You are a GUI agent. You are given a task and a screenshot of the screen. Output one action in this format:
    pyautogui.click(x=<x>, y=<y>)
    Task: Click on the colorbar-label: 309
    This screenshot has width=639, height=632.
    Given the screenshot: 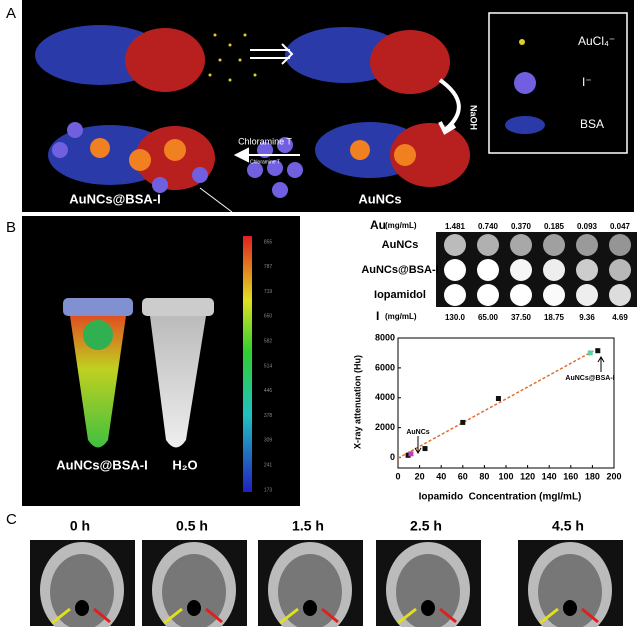 What is the action you would take?
    pyautogui.click(x=268, y=441)
    